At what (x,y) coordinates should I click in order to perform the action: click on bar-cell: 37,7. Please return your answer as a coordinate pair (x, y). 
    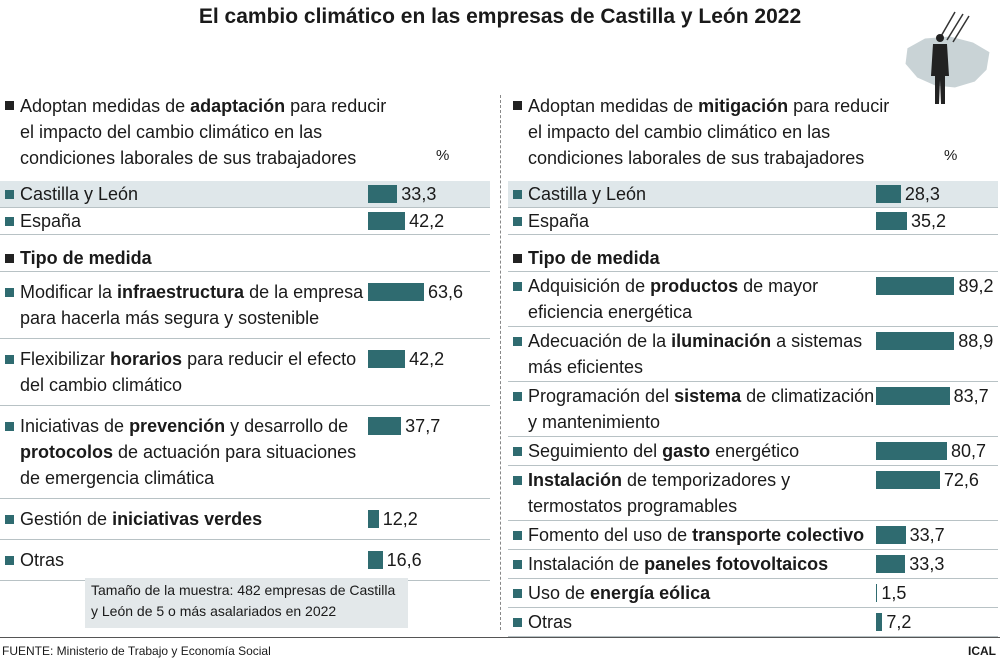
    Looking at the image, I should click on (404, 426).